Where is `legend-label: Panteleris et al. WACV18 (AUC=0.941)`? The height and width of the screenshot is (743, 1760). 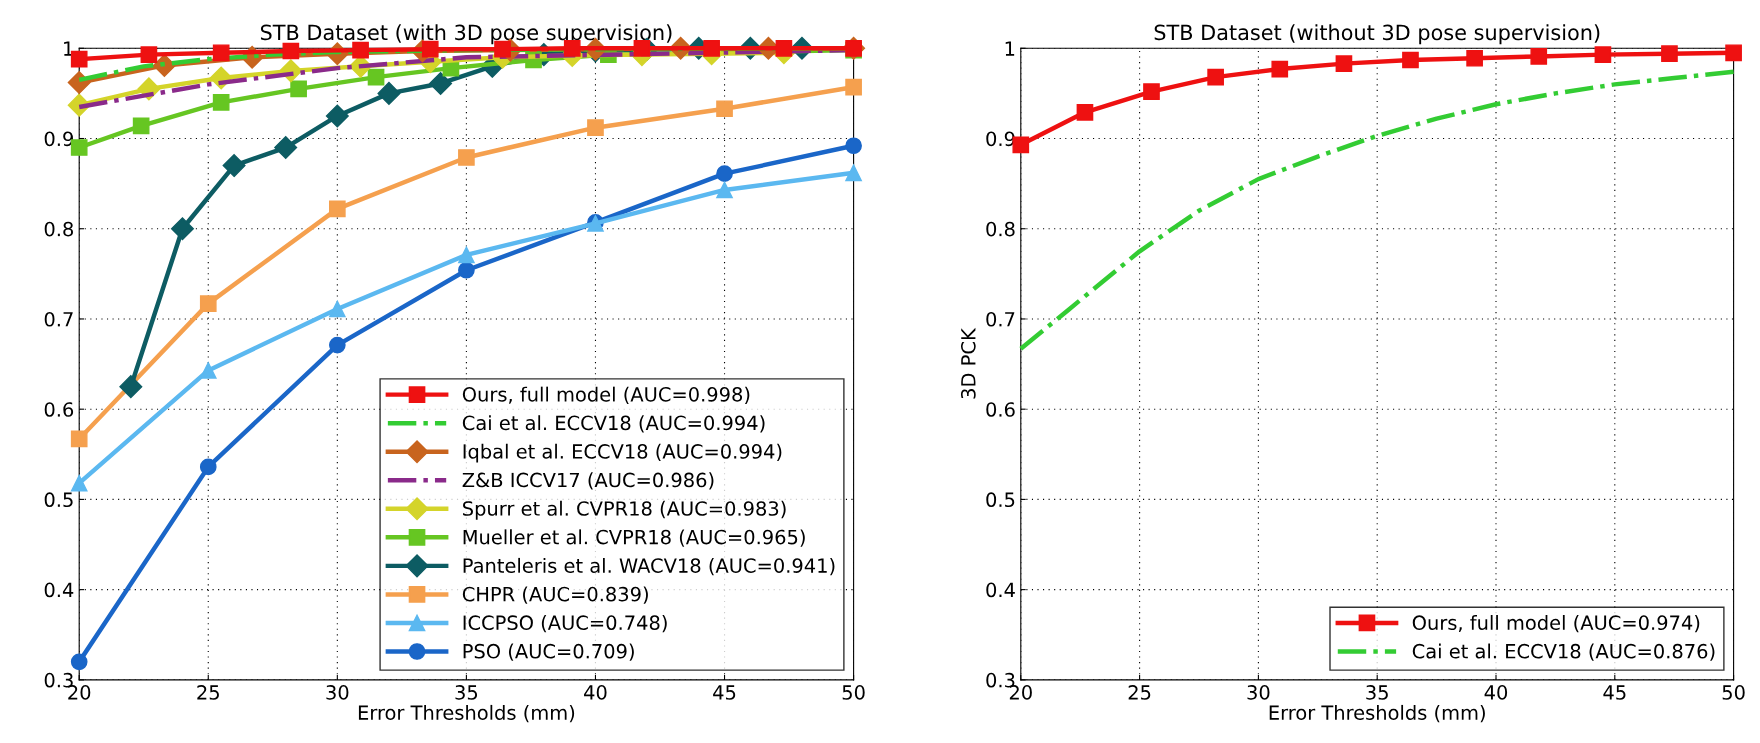
legend-label: Panteleris et al. WACV18 (AUC=0.941) is located at coordinates (649, 566).